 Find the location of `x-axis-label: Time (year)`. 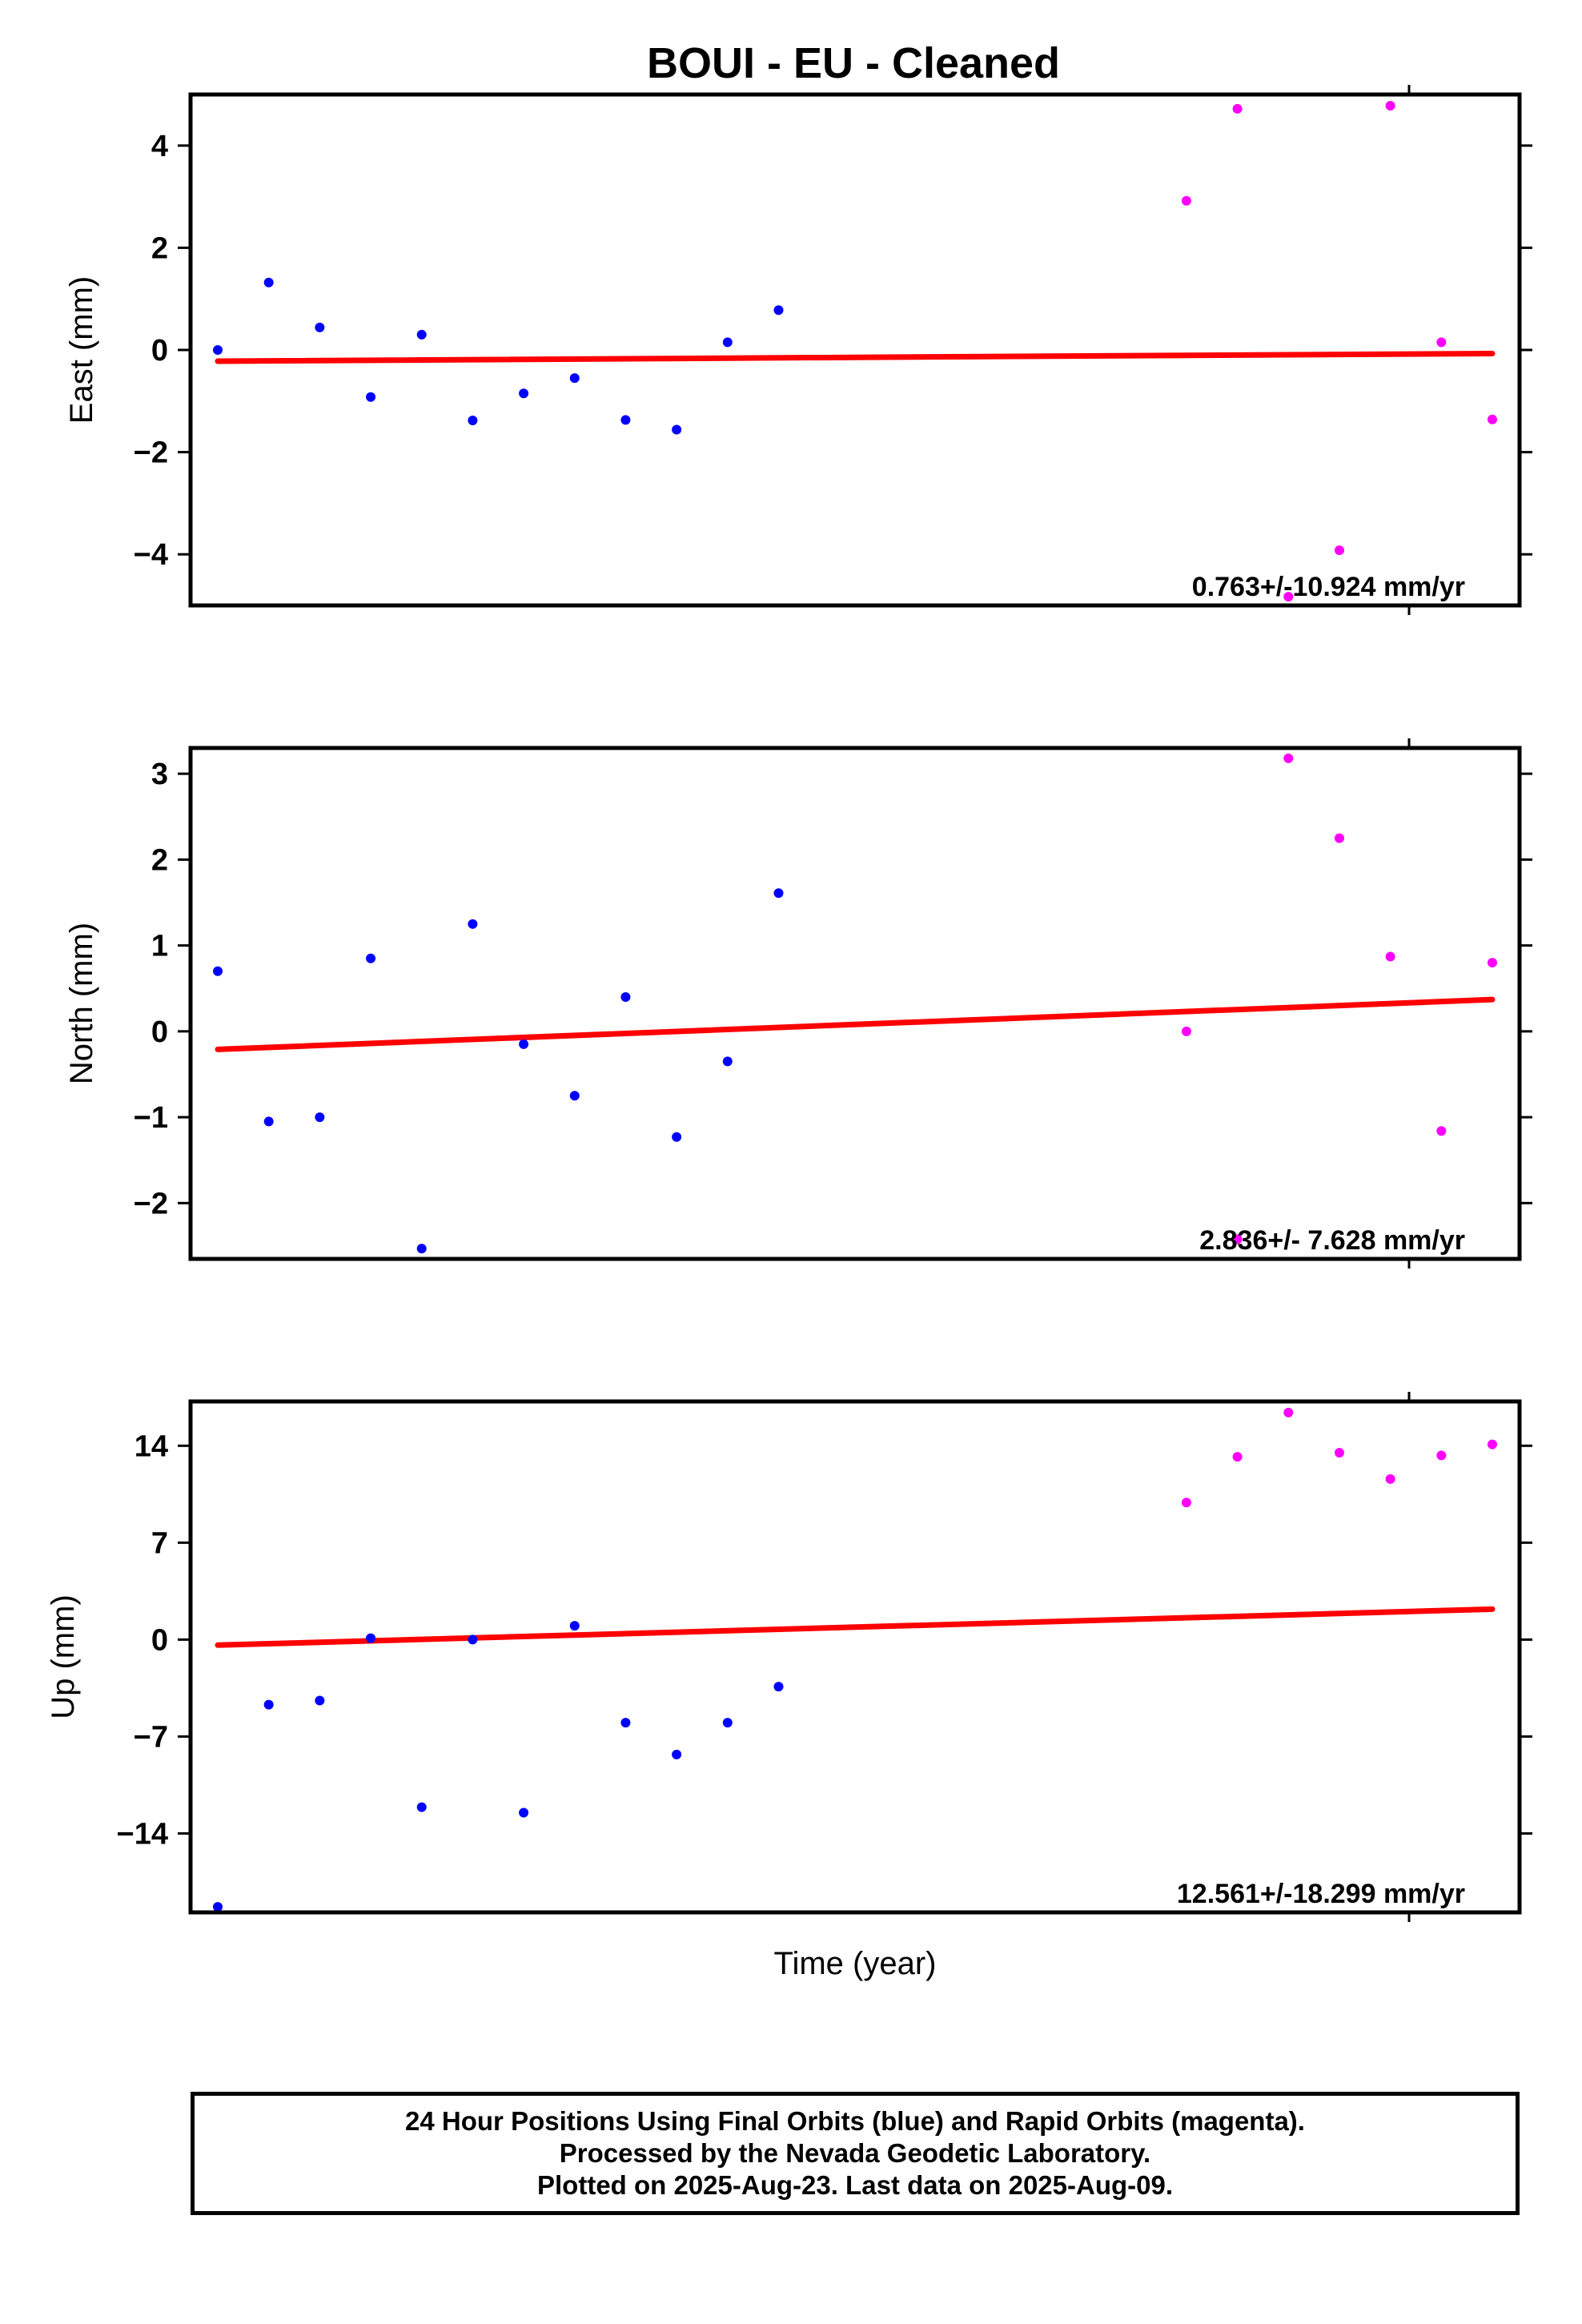

x-axis-label: Time (year) is located at coordinates (855, 1964).